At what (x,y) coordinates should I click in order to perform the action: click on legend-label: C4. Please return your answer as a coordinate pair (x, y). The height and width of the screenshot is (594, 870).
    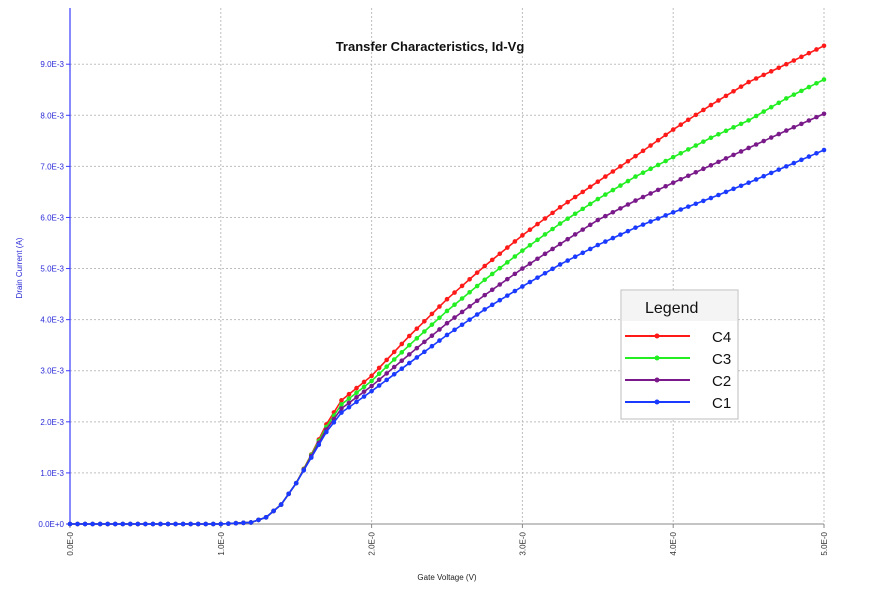
    Looking at the image, I should click on (721, 337).